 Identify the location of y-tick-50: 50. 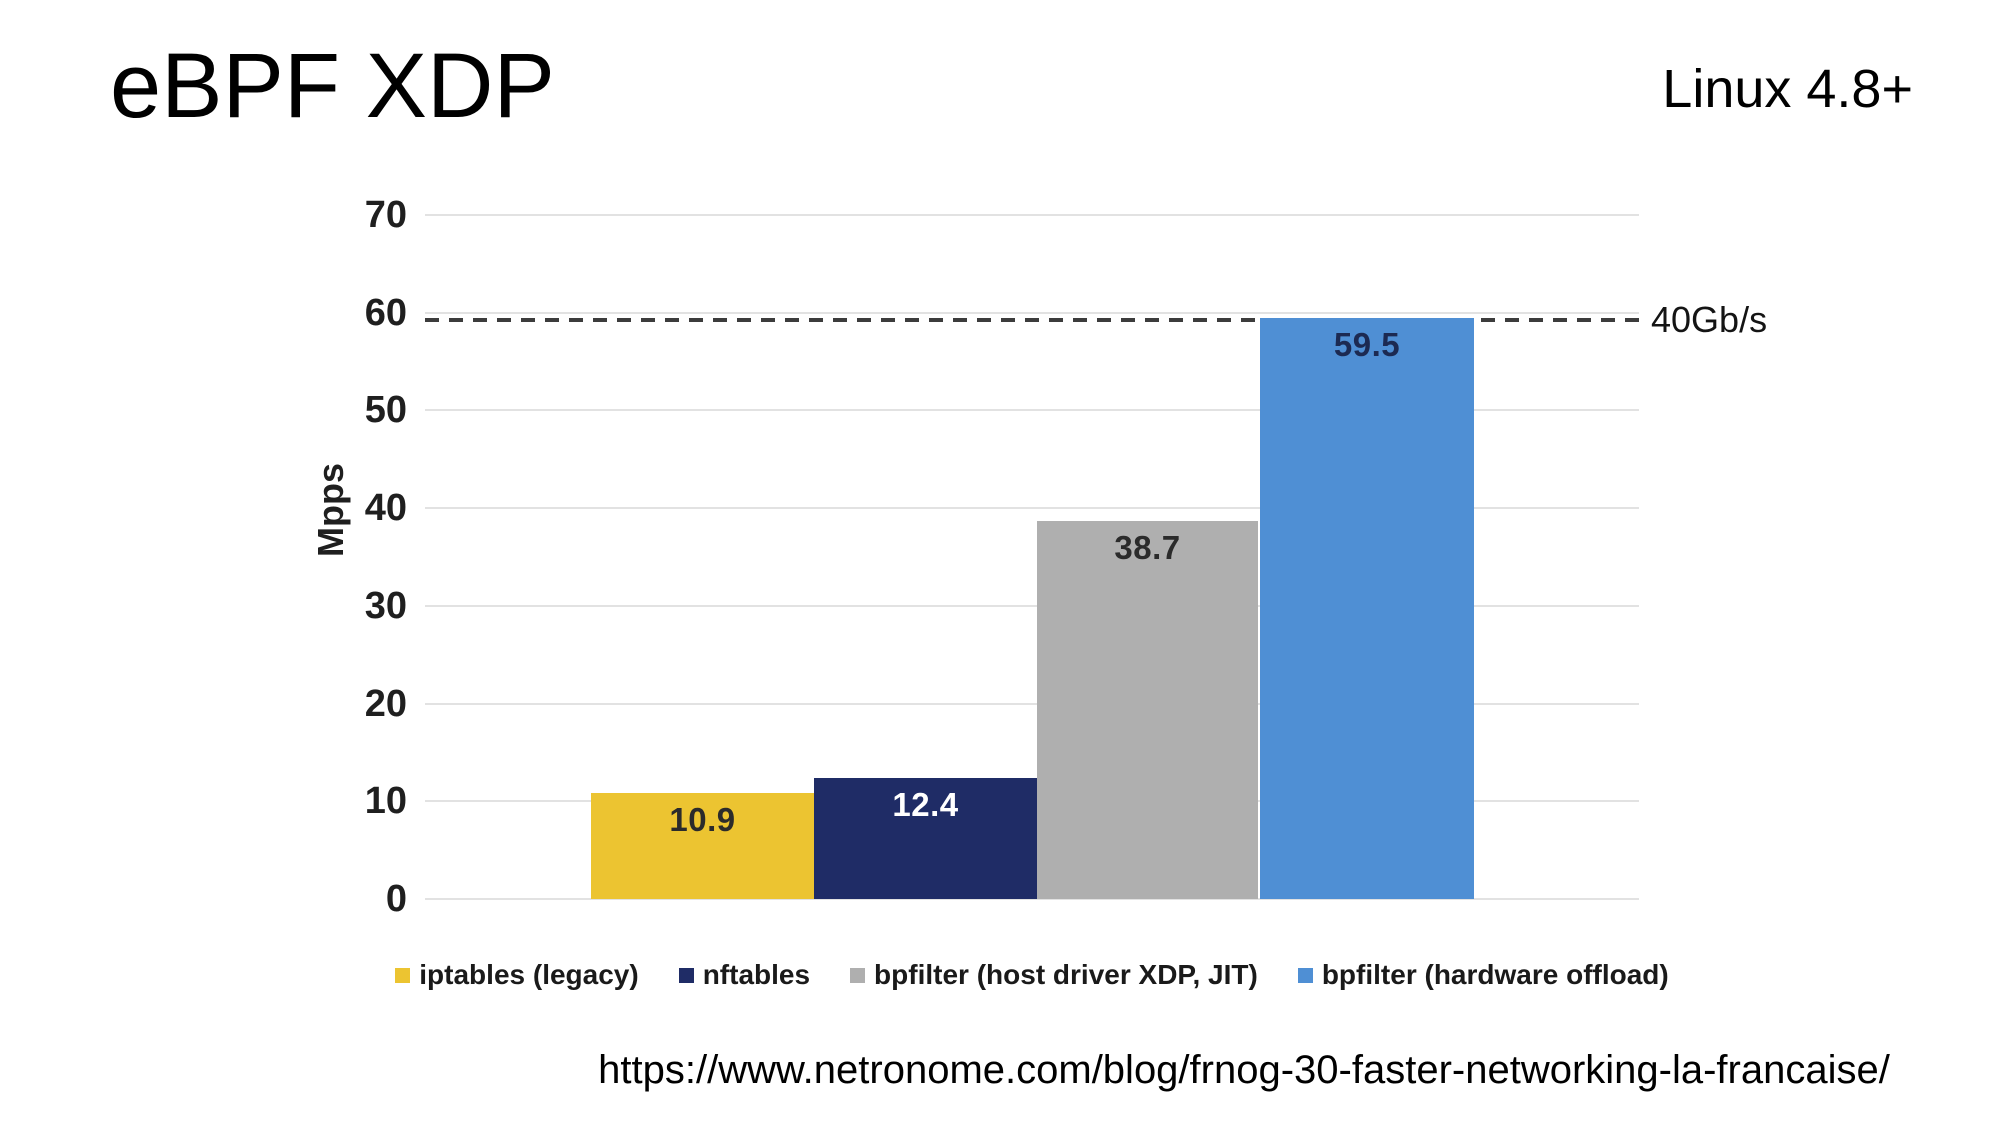
(385, 410).